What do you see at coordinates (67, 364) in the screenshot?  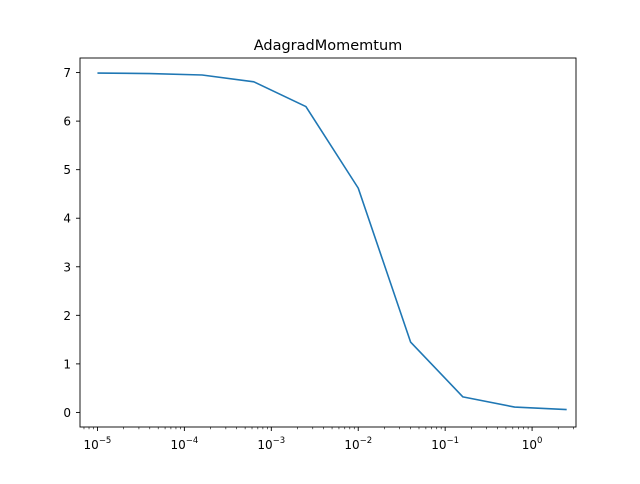 I see `y-tick-label-1: 1` at bounding box center [67, 364].